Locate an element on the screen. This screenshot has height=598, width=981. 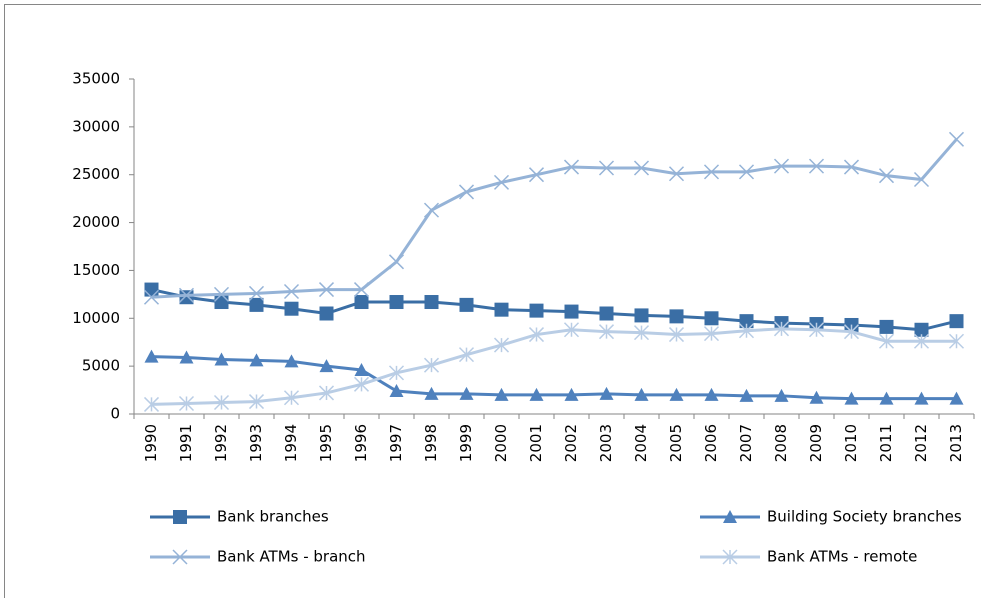
x-tick-label: 1999 is located at coordinates (466, 443).